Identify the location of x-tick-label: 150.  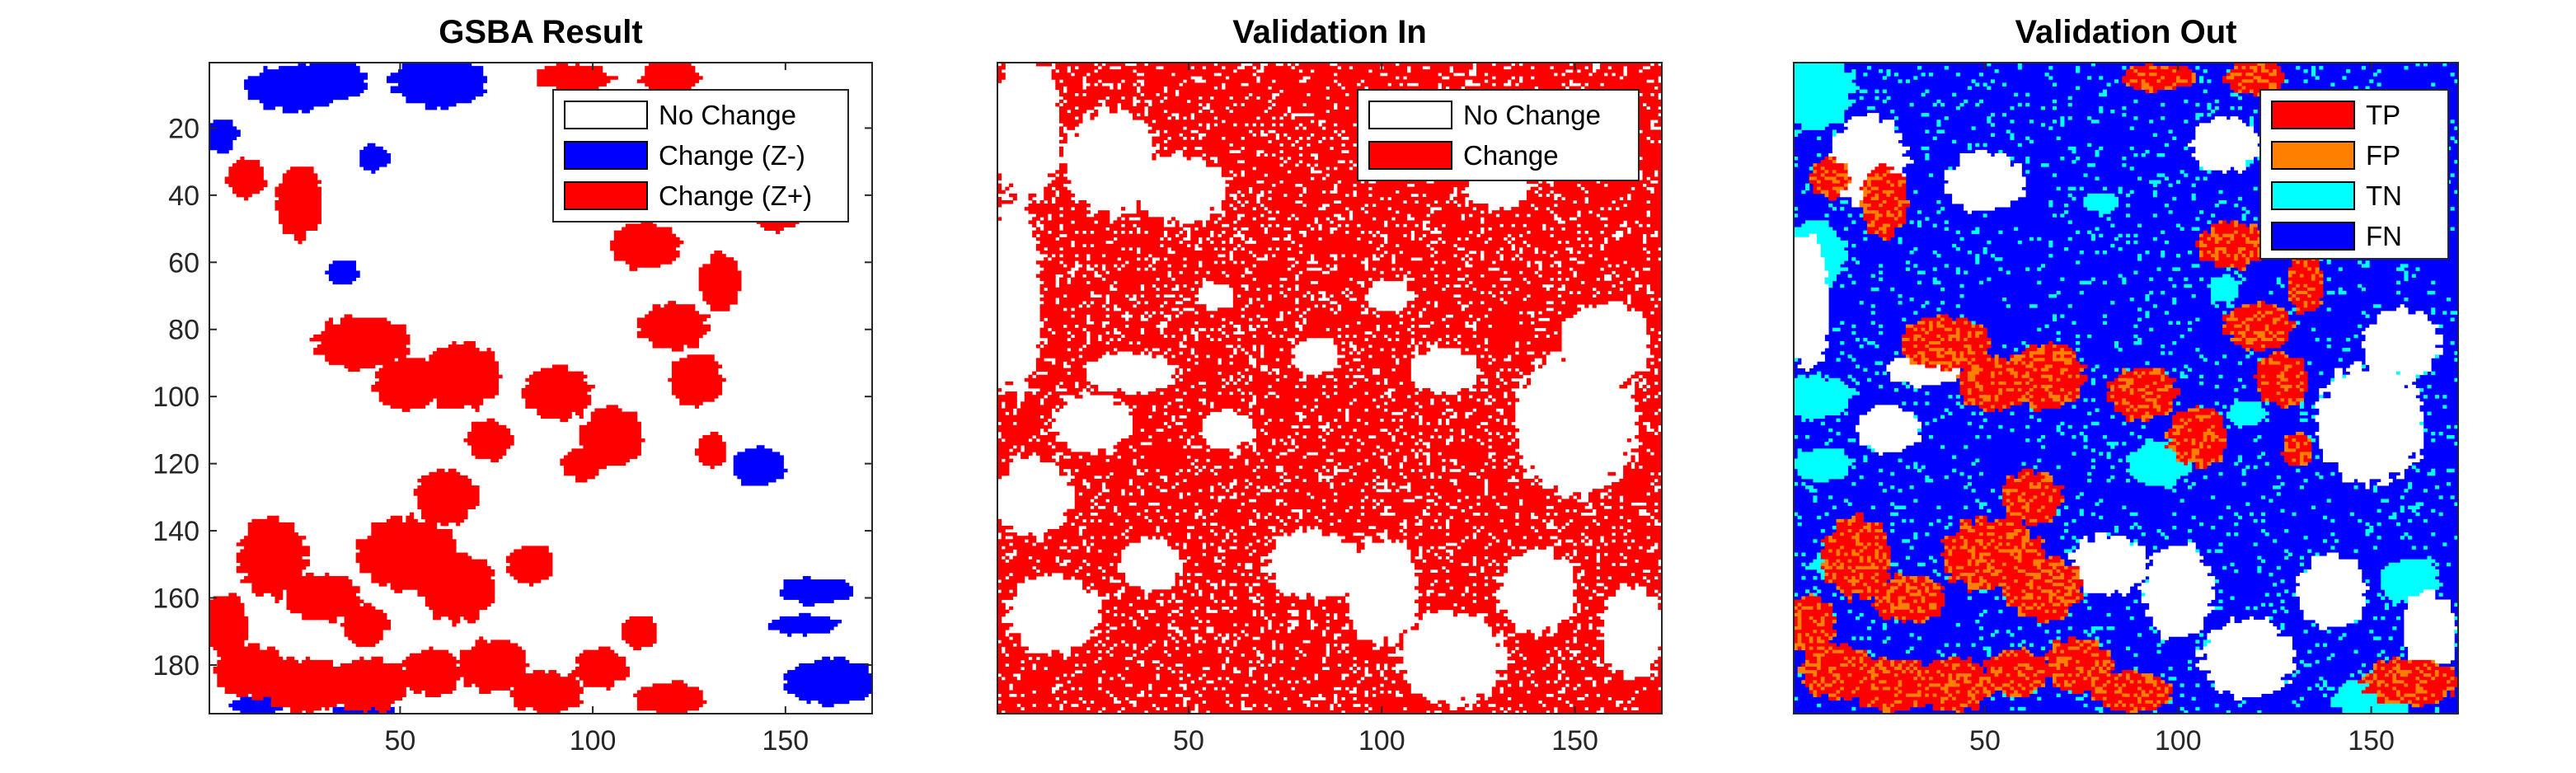
(786, 741).